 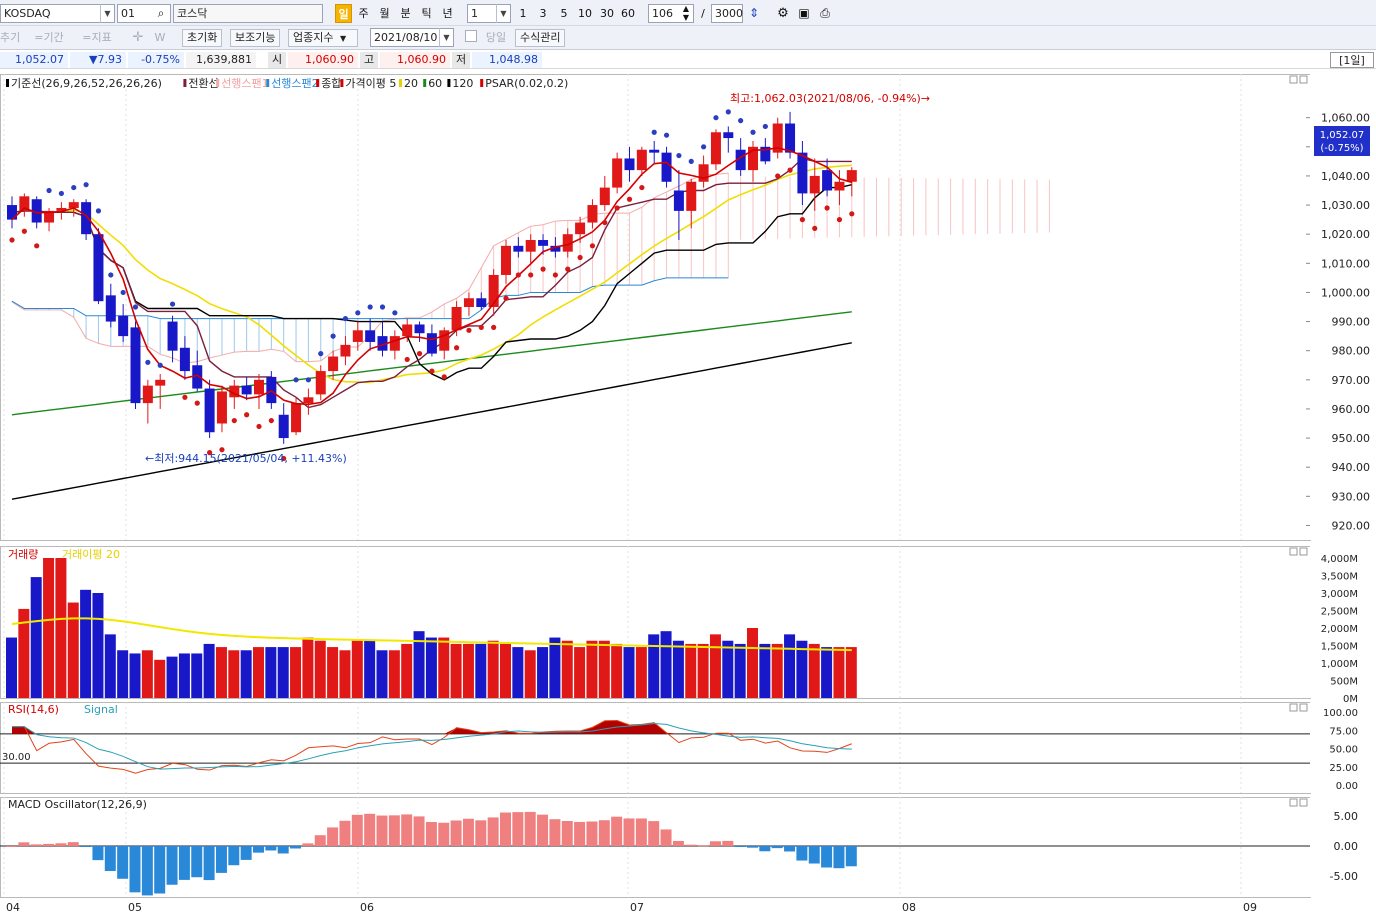 What do you see at coordinates (161, 13) in the screenshot?
I see `search-icon: ⌕` at bounding box center [161, 13].